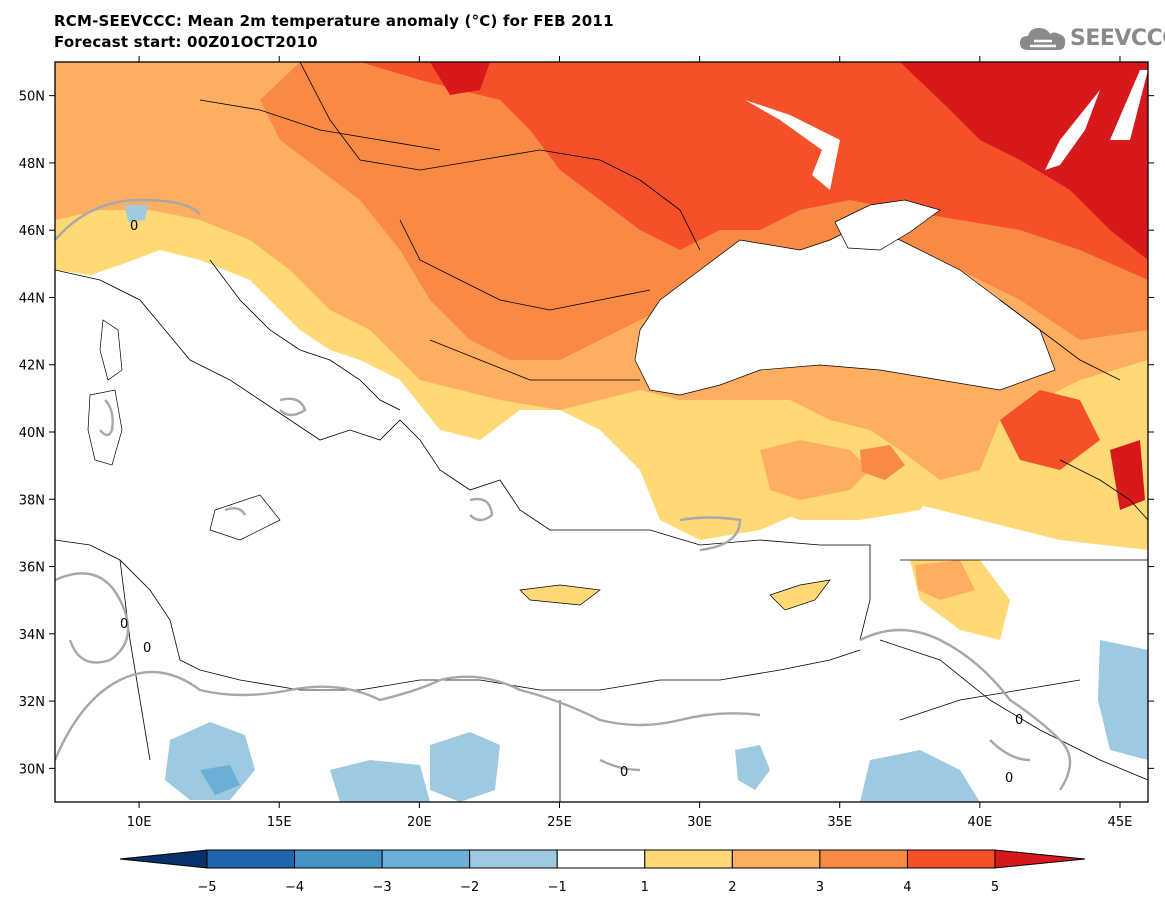 The width and height of the screenshot is (1165, 907). I want to click on lon-tick-label: 40E, so click(979, 822).